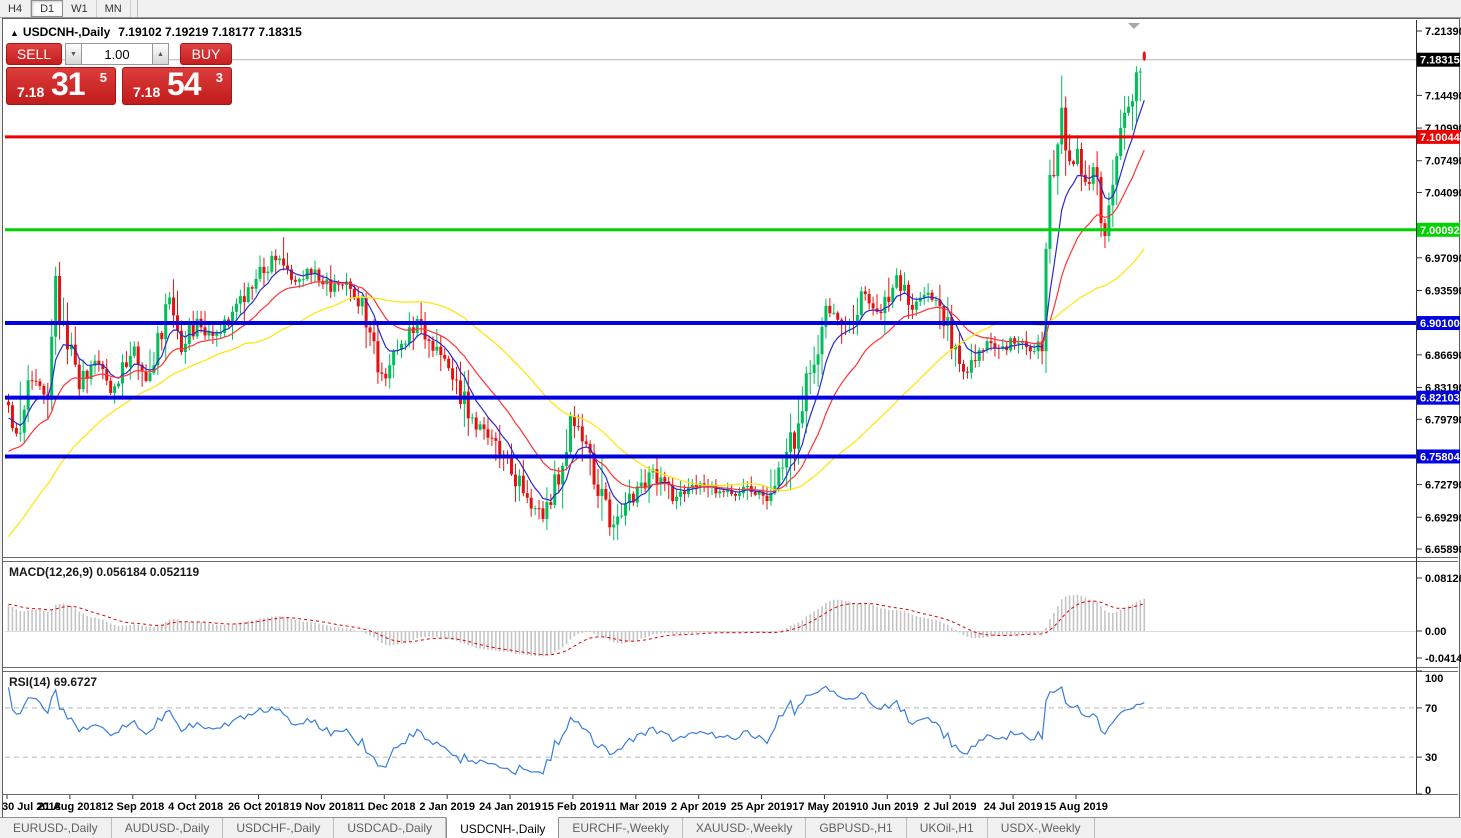 This screenshot has width=1461, height=838. I want to click on rsi-value: 69.6727, so click(75, 682).